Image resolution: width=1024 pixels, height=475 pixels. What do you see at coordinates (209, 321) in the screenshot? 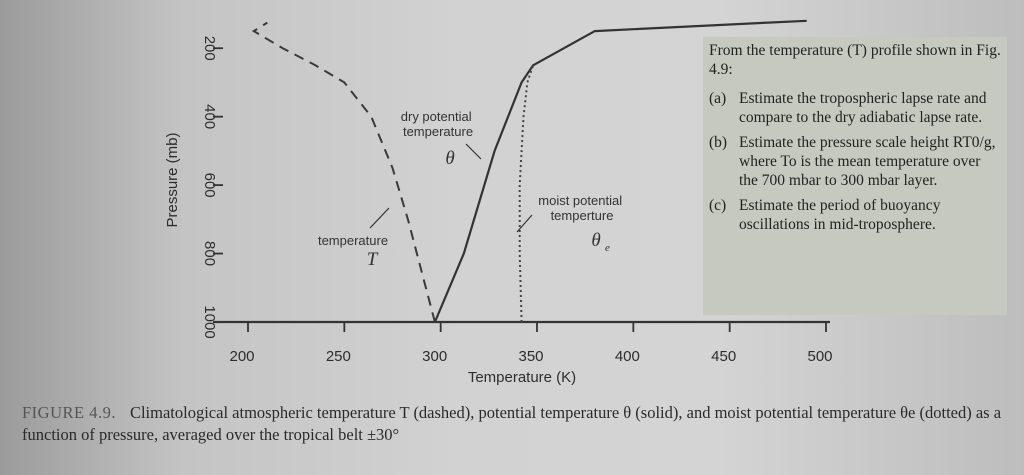
I see `y-tick-label: 1000` at bounding box center [209, 321].